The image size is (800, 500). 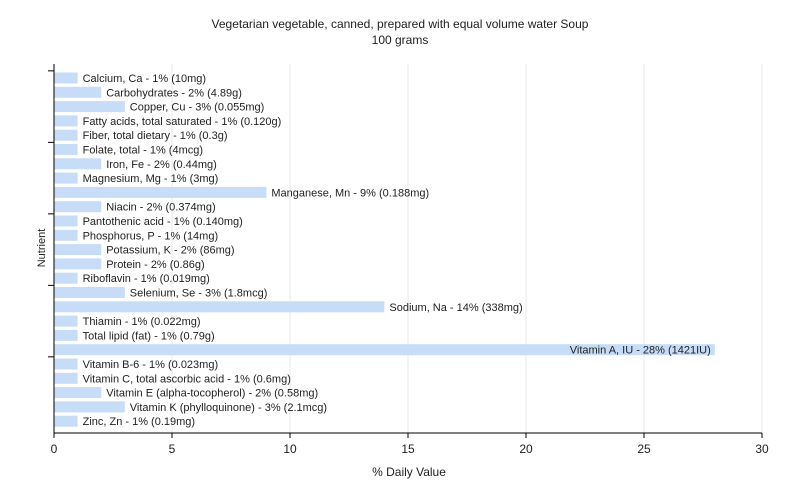 I want to click on x-tick-label: 0, so click(x=54, y=449).